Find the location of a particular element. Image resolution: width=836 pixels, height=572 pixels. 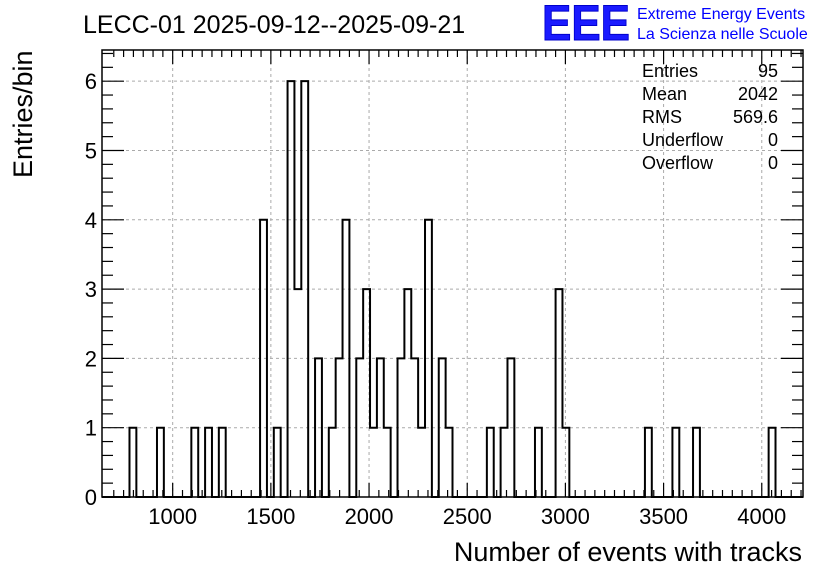

eee-logo-line1: Extreme Energy Events is located at coordinates (721, 14).